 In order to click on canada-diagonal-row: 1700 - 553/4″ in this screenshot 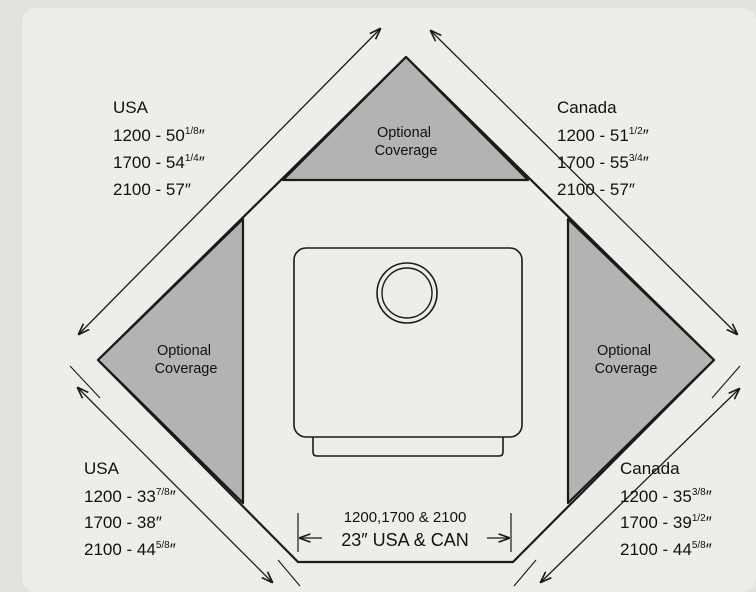, I will do `click(603, 162)`.